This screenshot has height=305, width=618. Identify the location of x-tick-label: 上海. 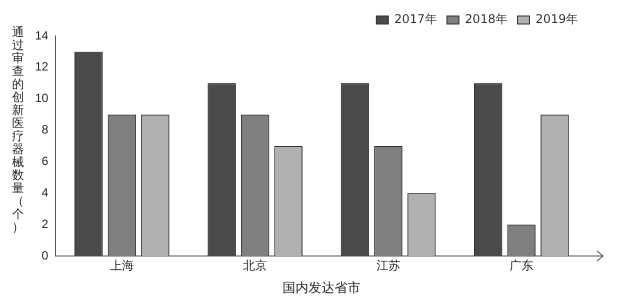
(122, 265).